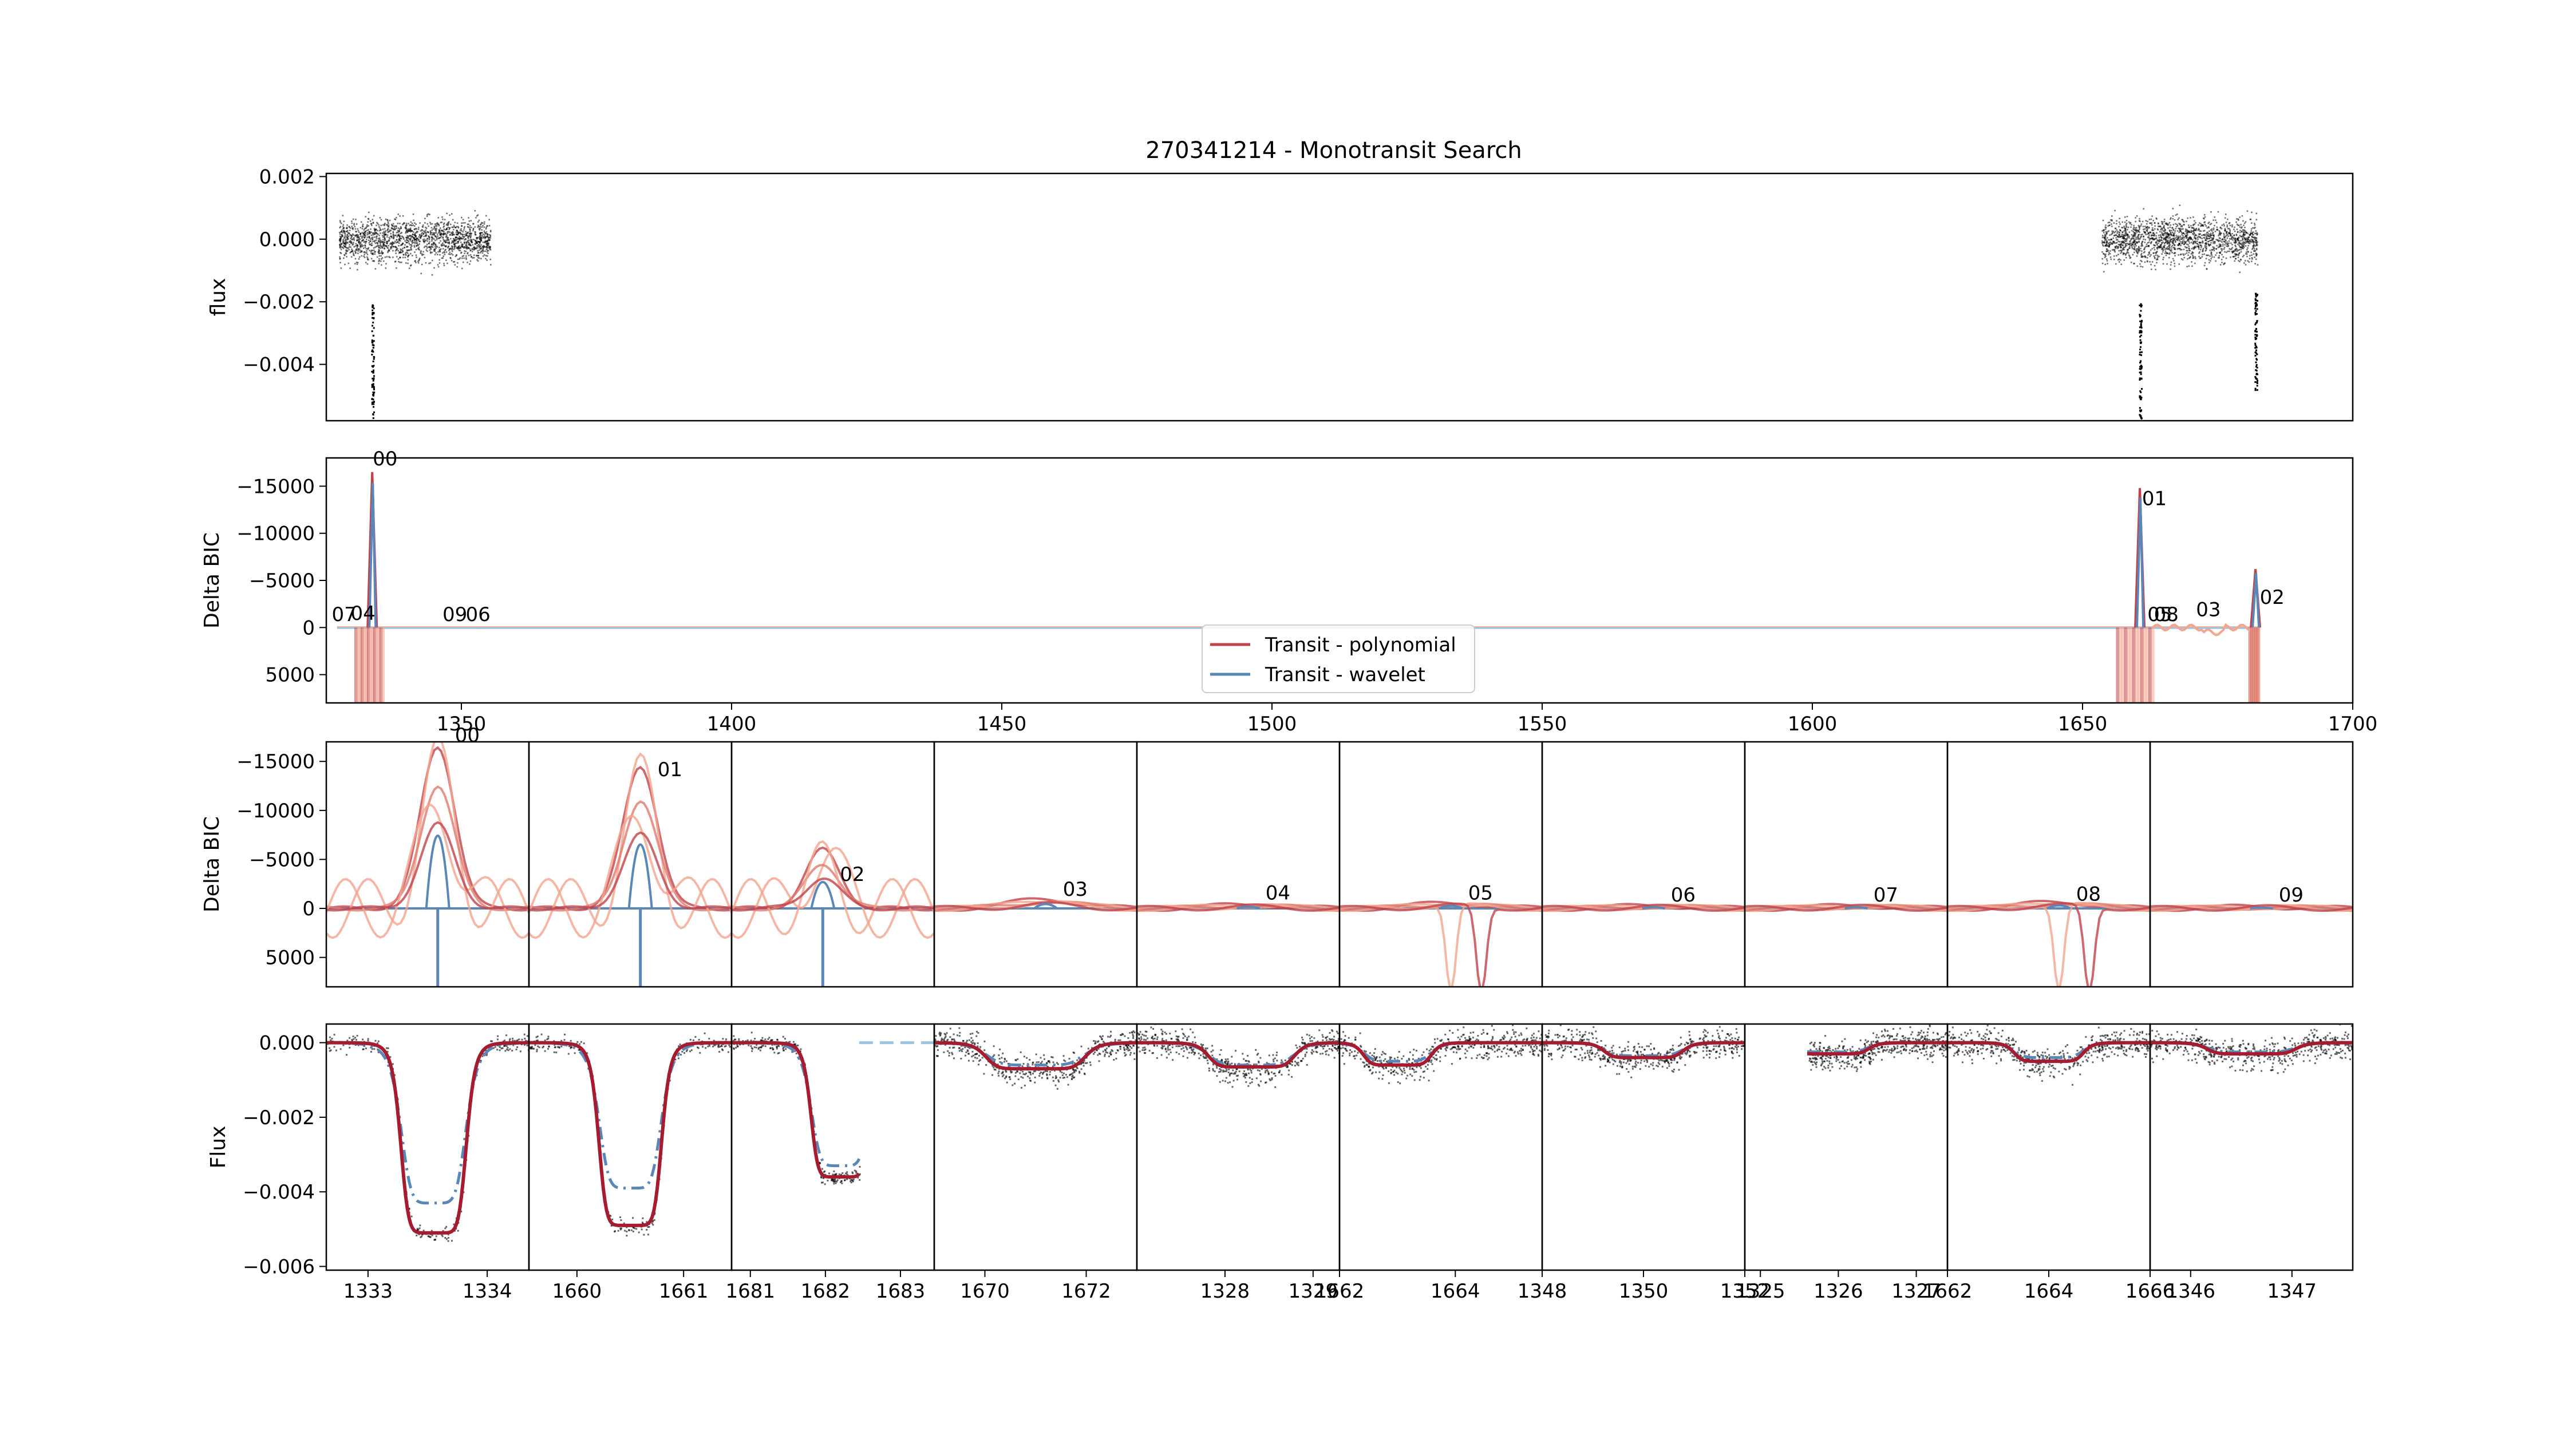 This screenshot has width=2576, height=1431. What do you see at coordinates (343, 614) in the screenshot?
I see `peak-annotation-07: 07` at bounding box center [343, 614].